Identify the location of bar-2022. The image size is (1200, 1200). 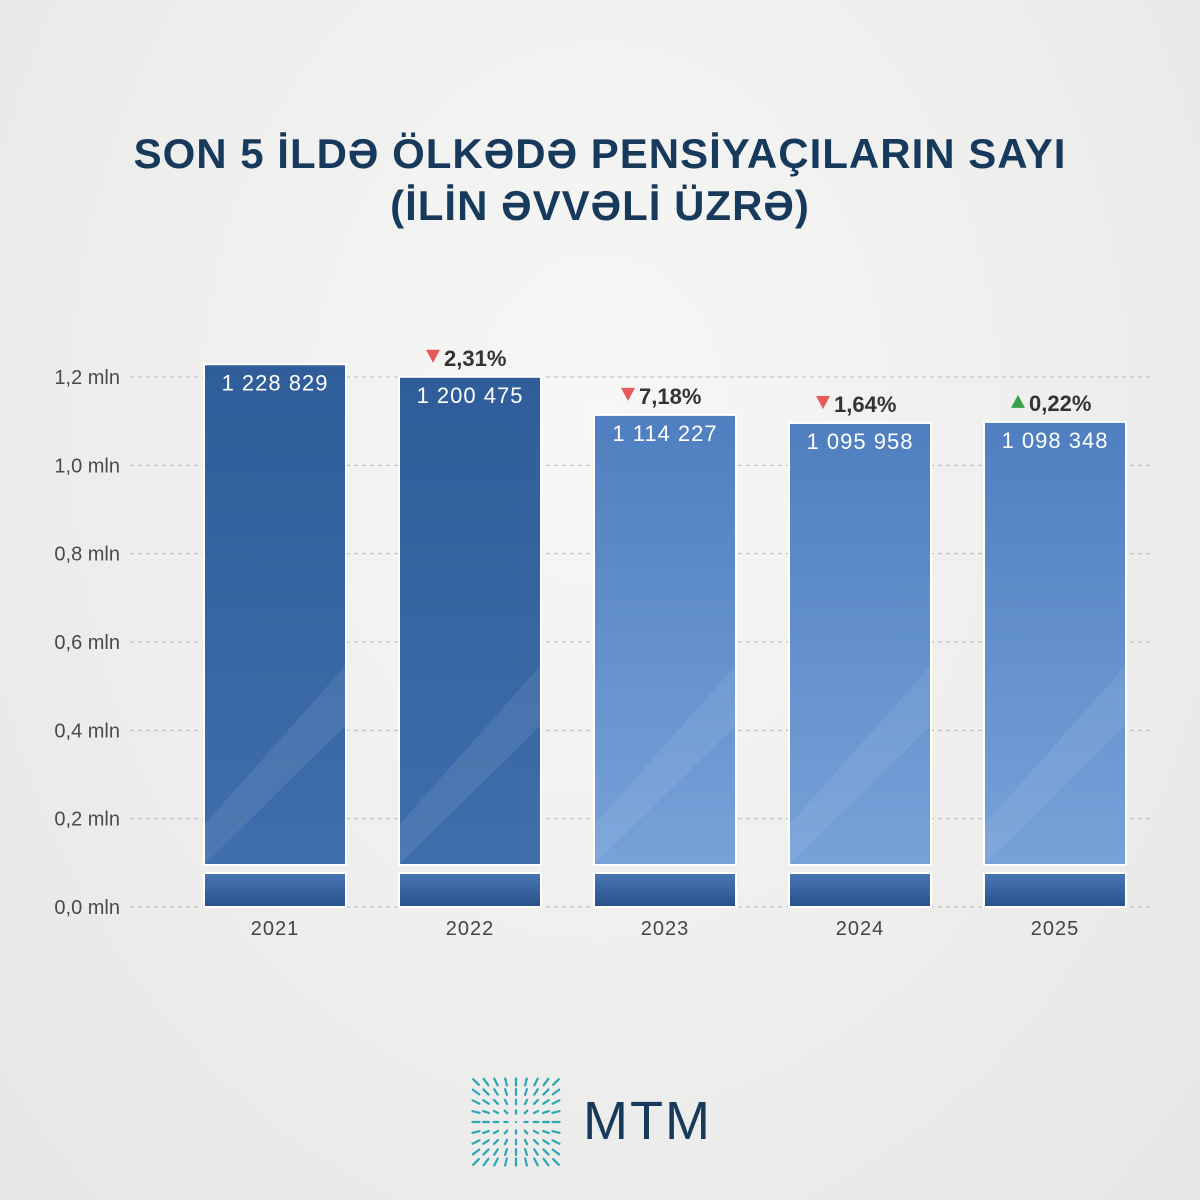
(470, 620).